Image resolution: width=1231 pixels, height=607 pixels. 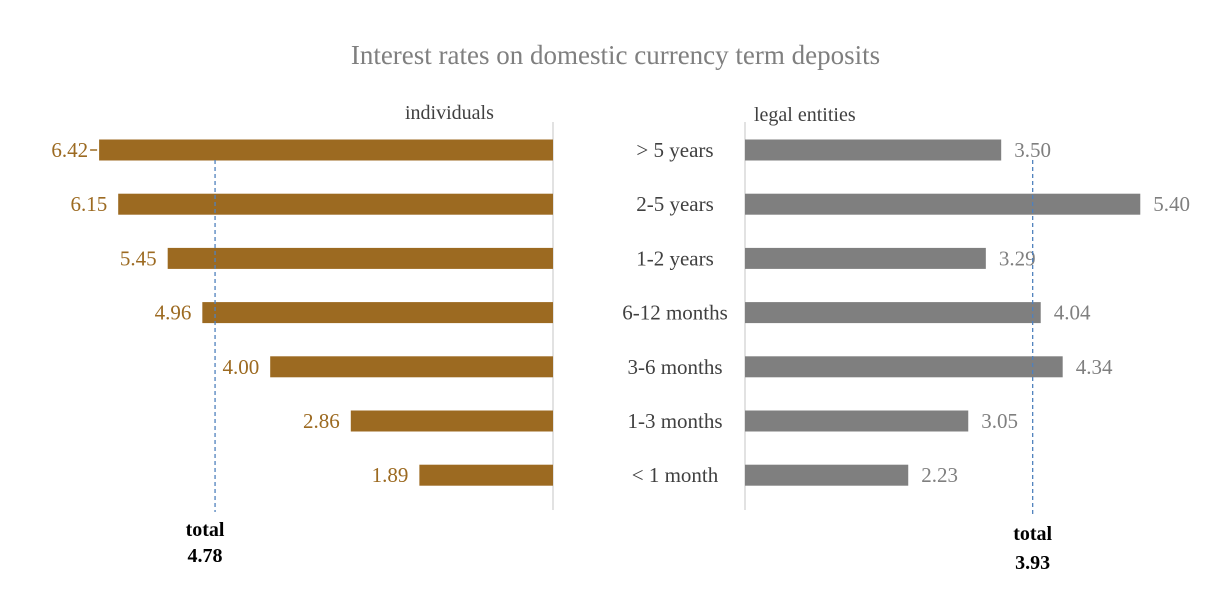 I want to click on category-label-0: > 5 years, so click(x=674, y=150).